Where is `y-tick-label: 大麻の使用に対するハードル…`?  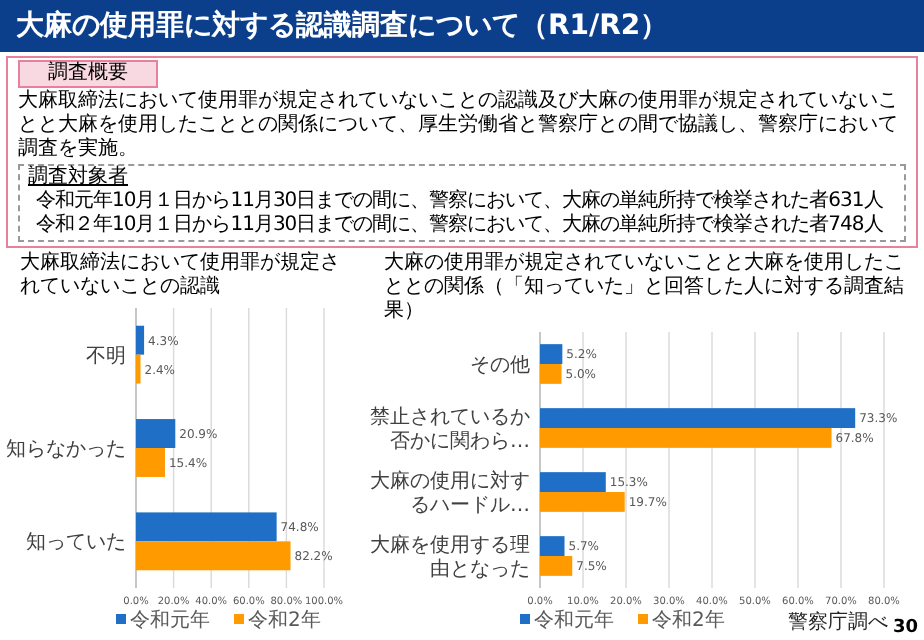 y-tick-label: 大麻の使用に対するハードル… is located at coordinates (450, 493).